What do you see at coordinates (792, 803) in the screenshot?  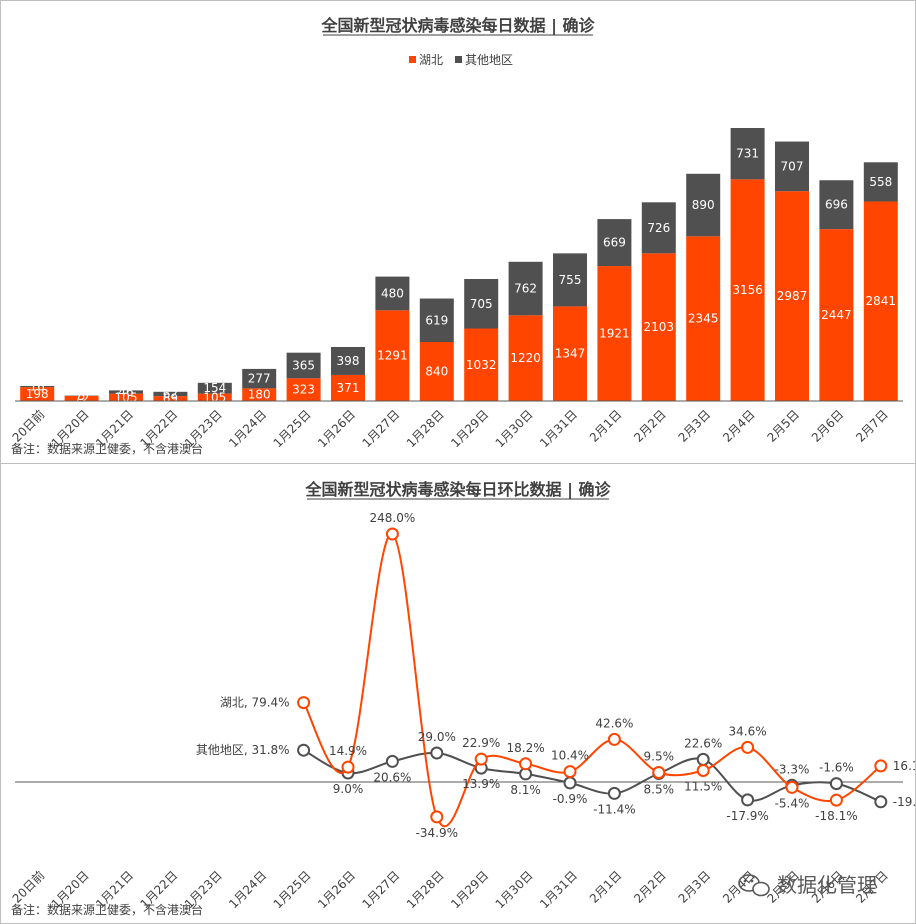 I see `data-label-hubei: -5.4%` at bounding box center [792, 803].